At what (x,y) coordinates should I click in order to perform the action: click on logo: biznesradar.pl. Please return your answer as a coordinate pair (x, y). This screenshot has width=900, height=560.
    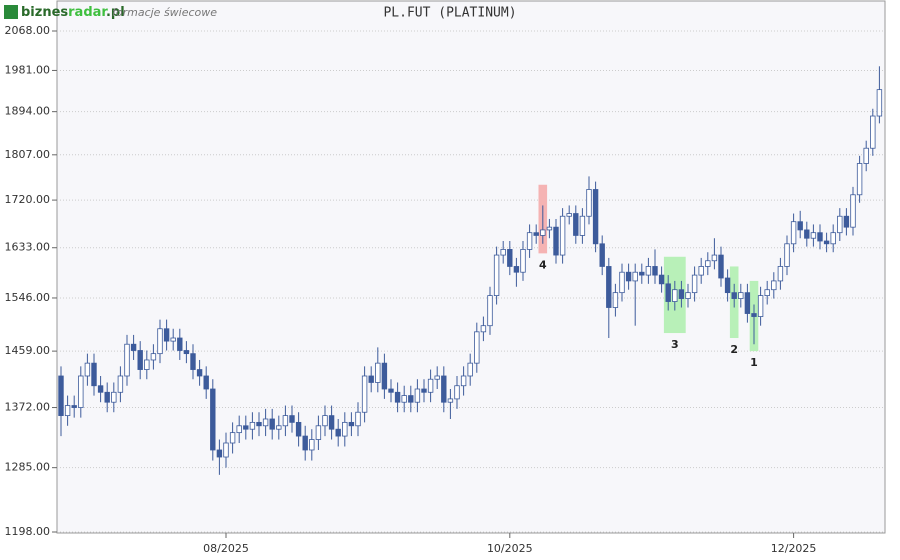
    Looking at the image, I should click on (73, 12).